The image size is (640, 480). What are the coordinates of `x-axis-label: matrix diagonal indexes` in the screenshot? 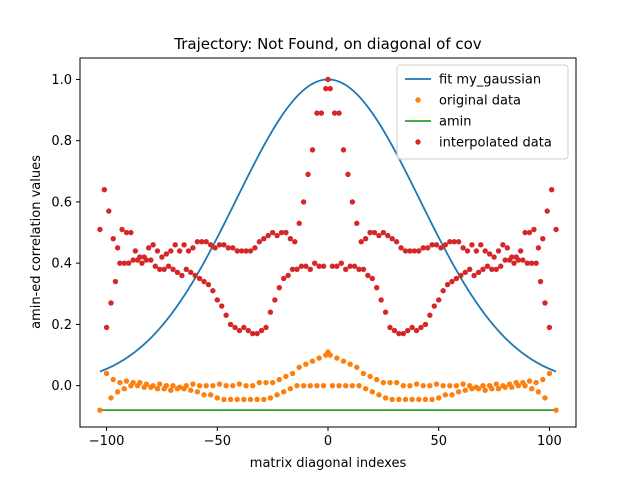 It's located at (328, 463).